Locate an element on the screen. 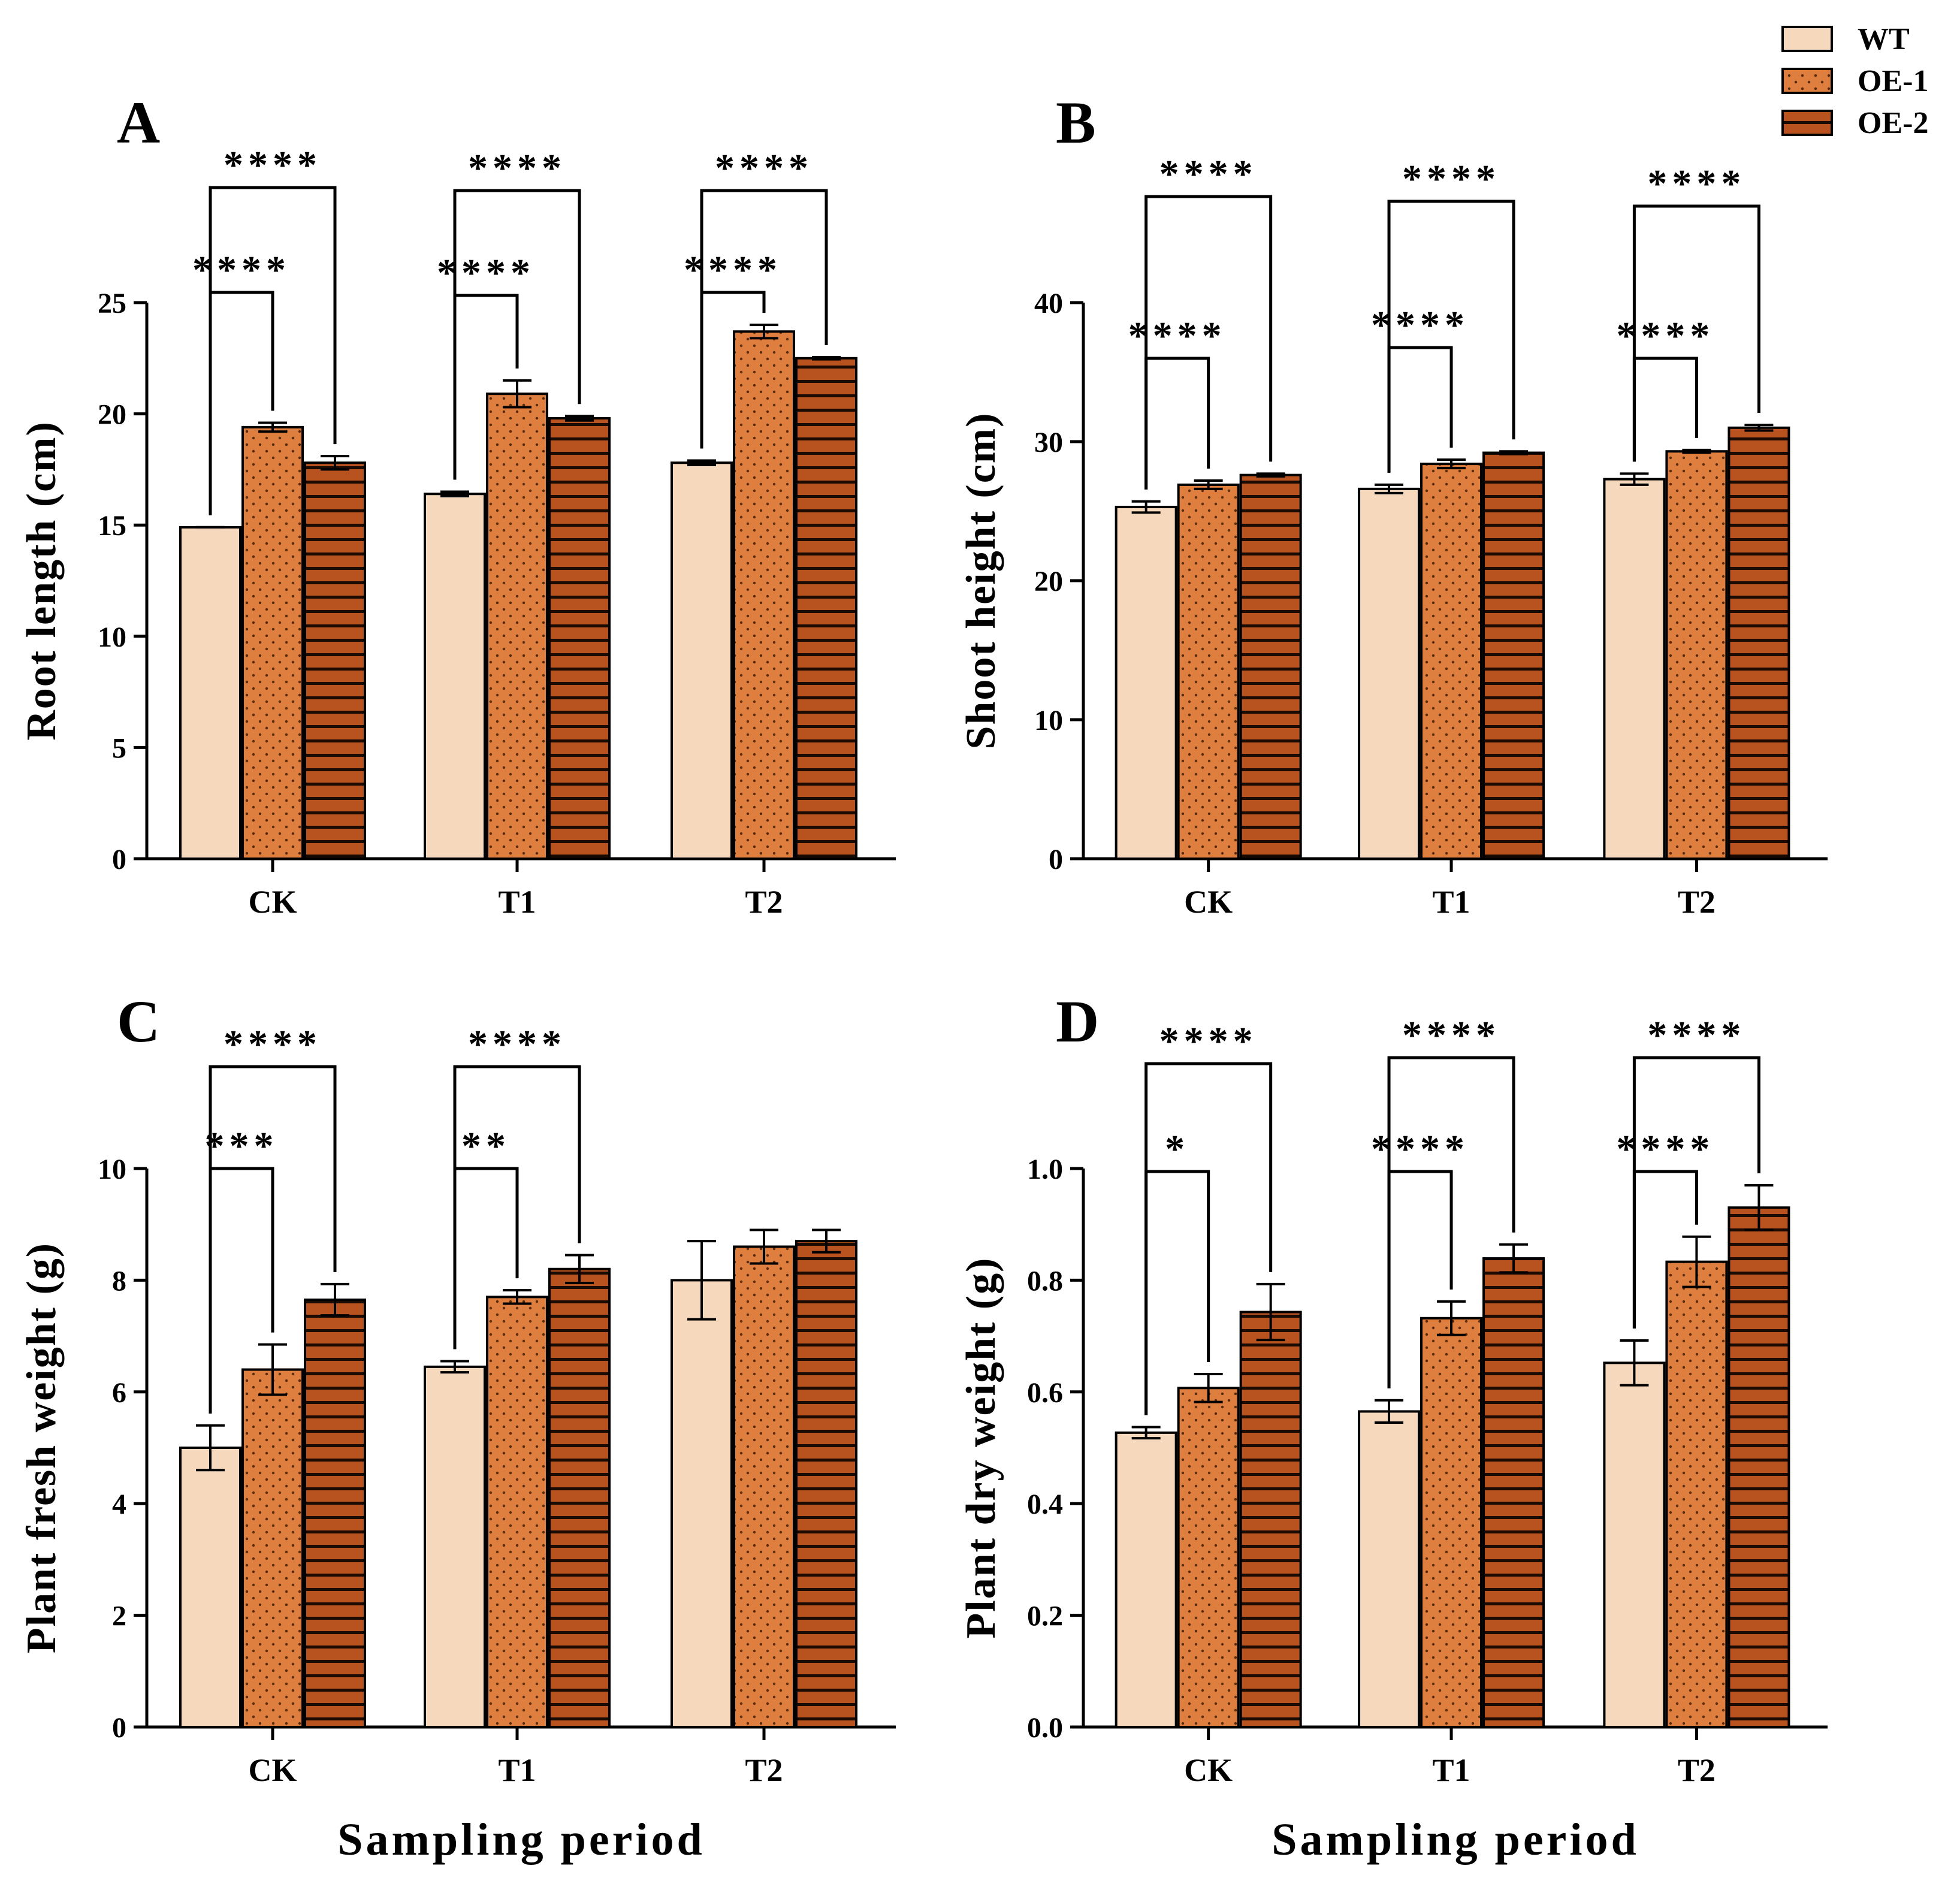  legend-label-oe2: OE-2 is located at coordinates (1893, 123).